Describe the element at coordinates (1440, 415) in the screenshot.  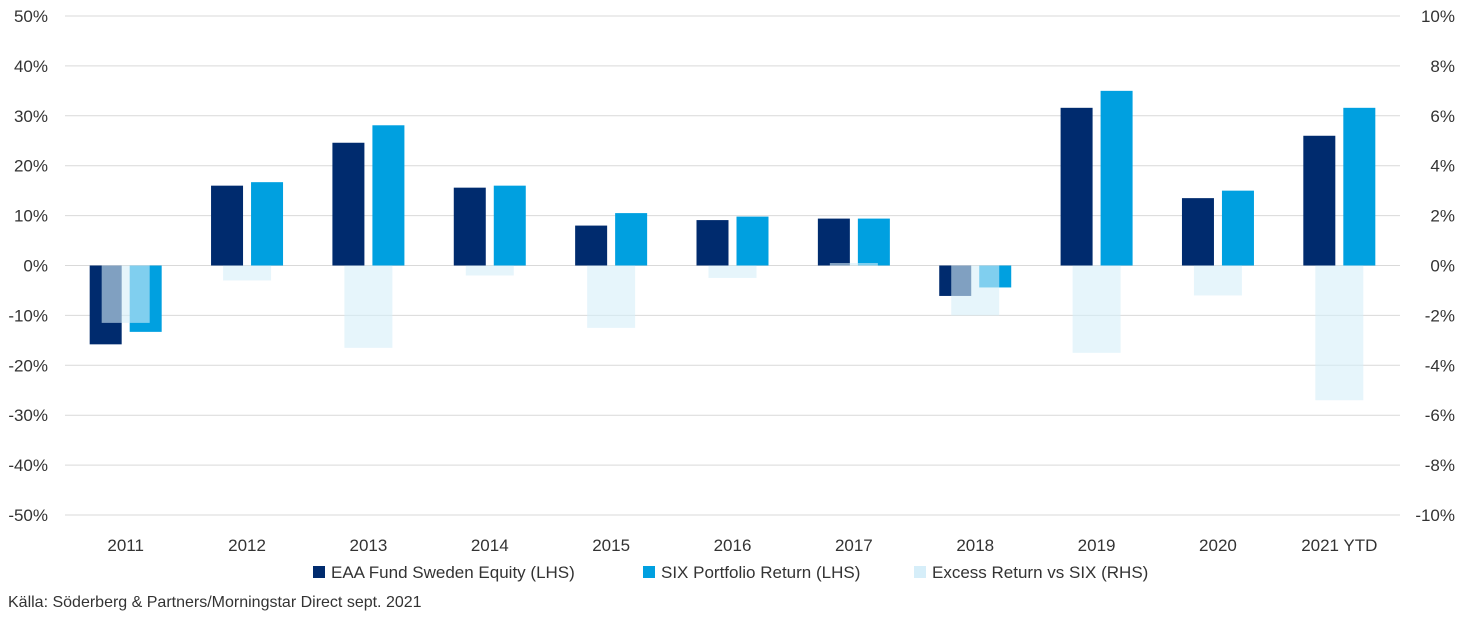
I see `right-axis-tick-label: -6%` at that location.